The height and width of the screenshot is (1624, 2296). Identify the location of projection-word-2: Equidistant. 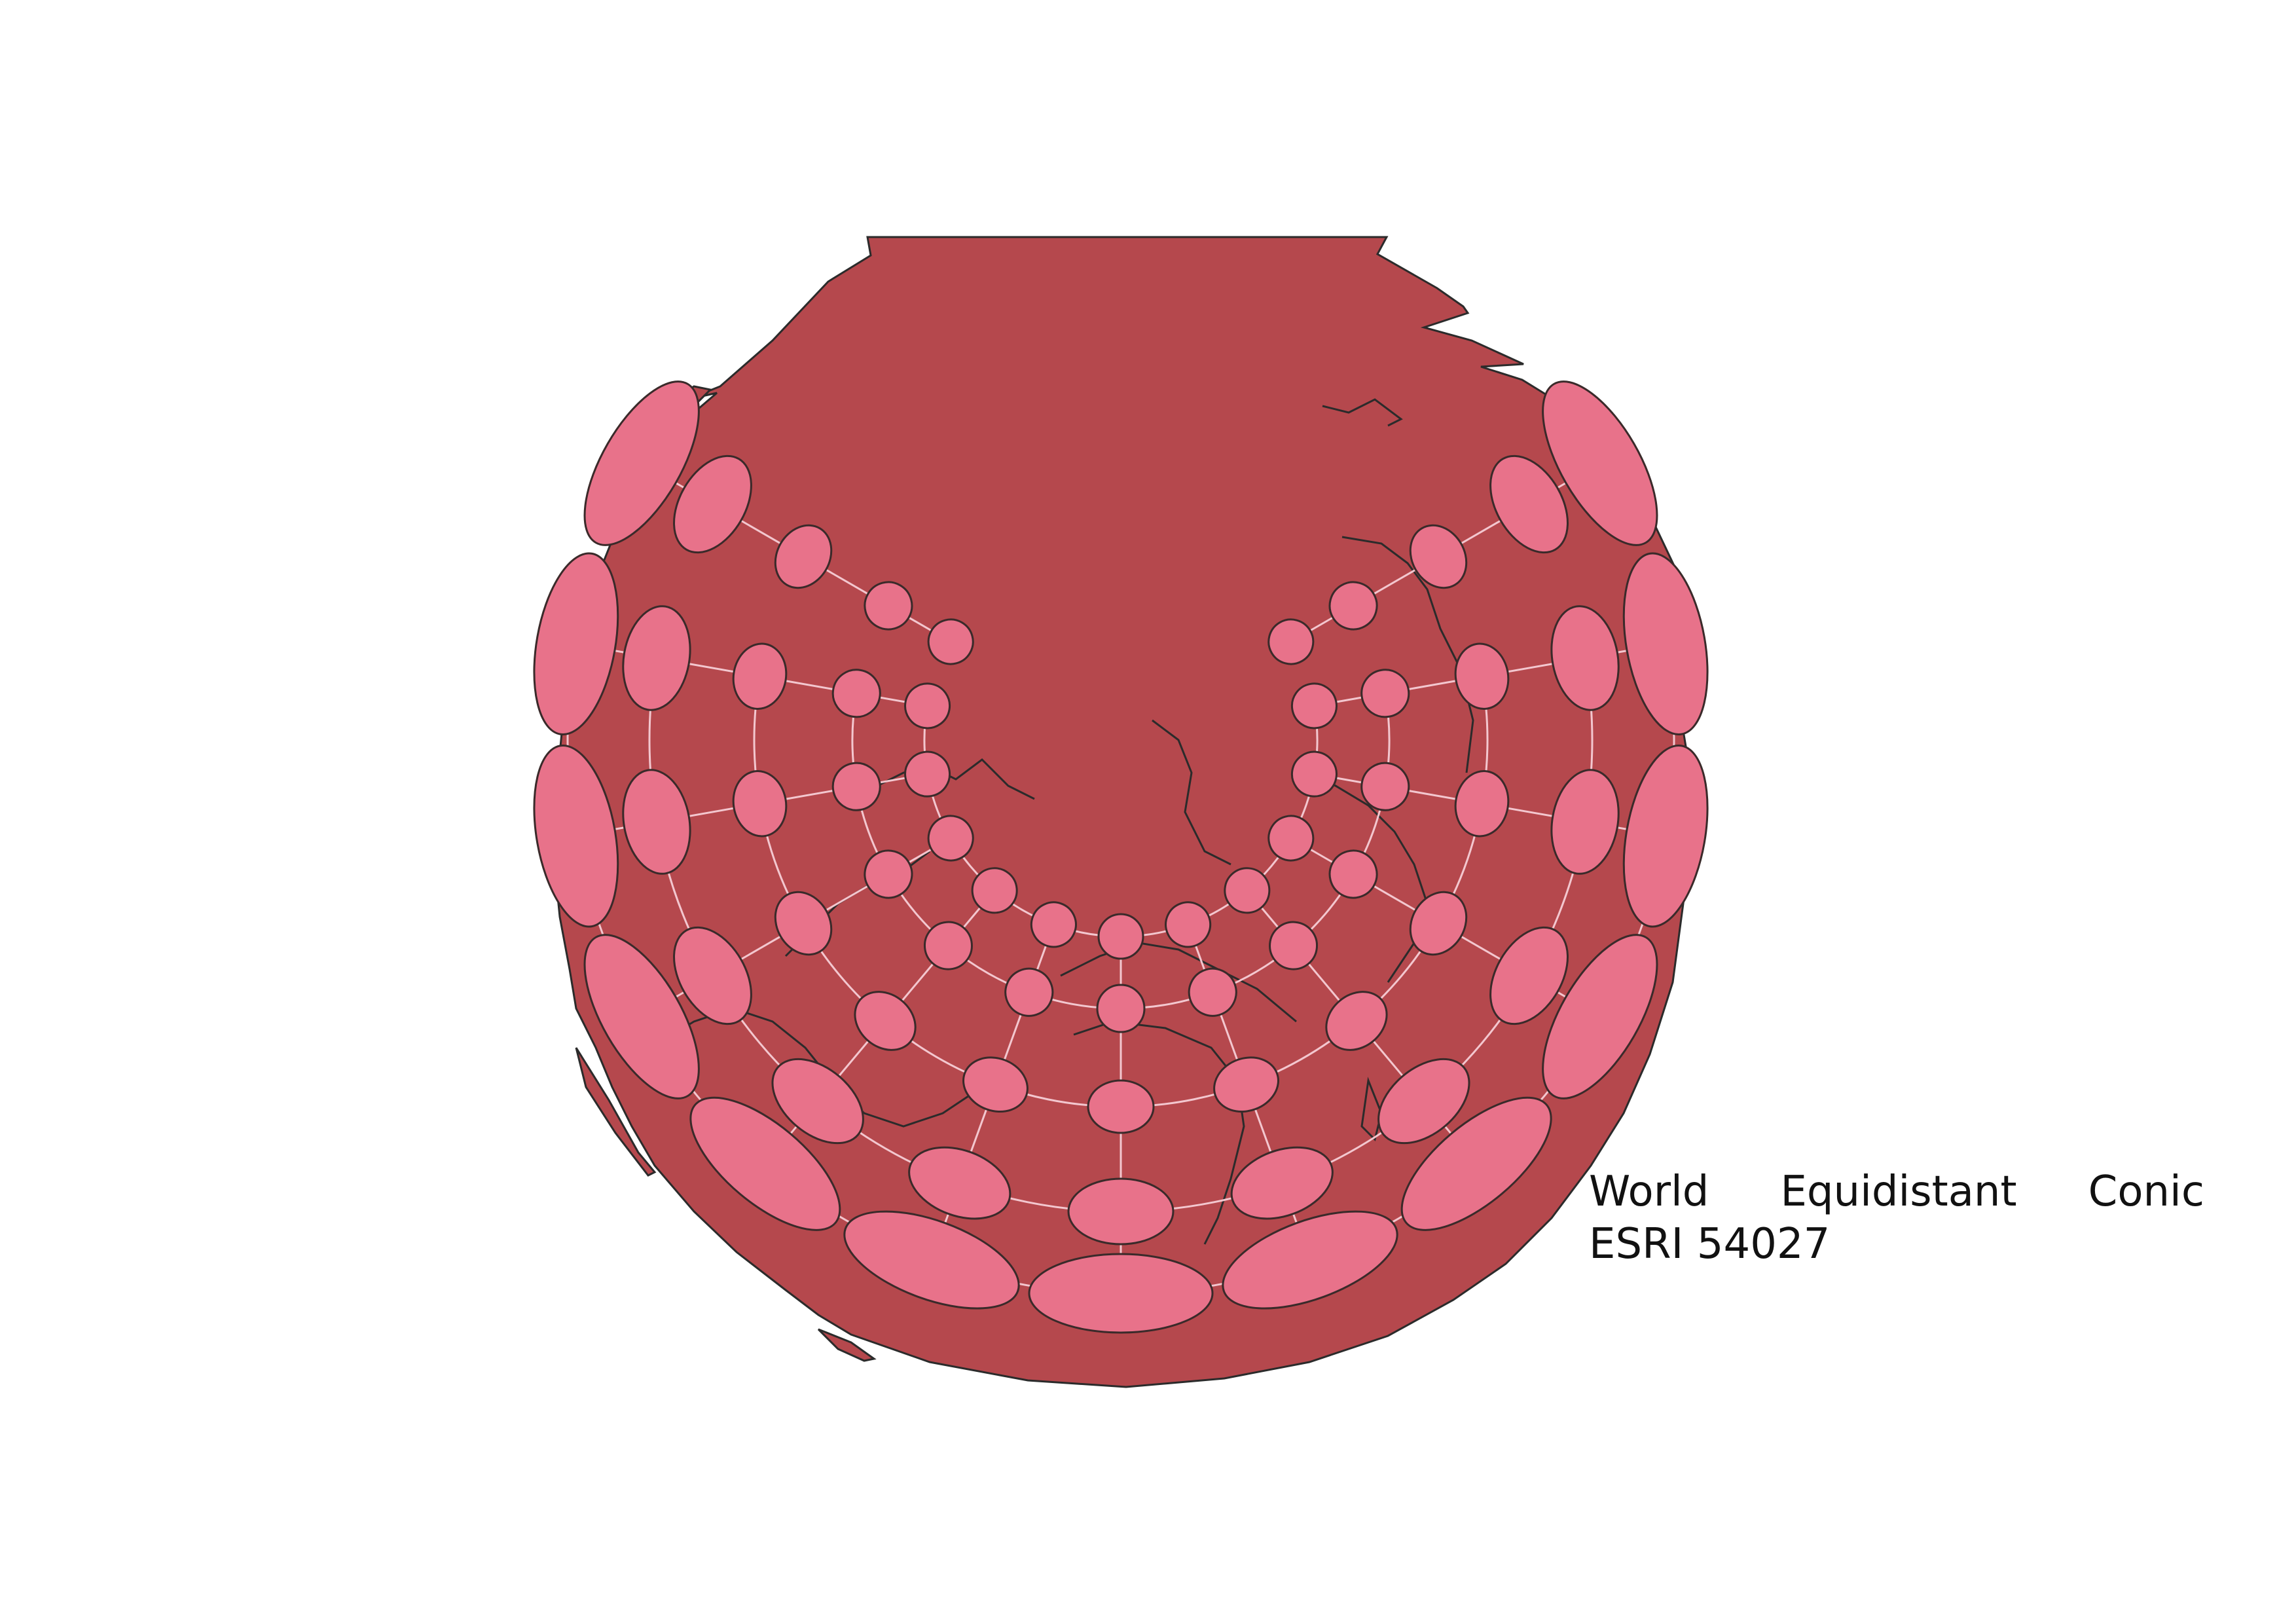
(1898, 1192).